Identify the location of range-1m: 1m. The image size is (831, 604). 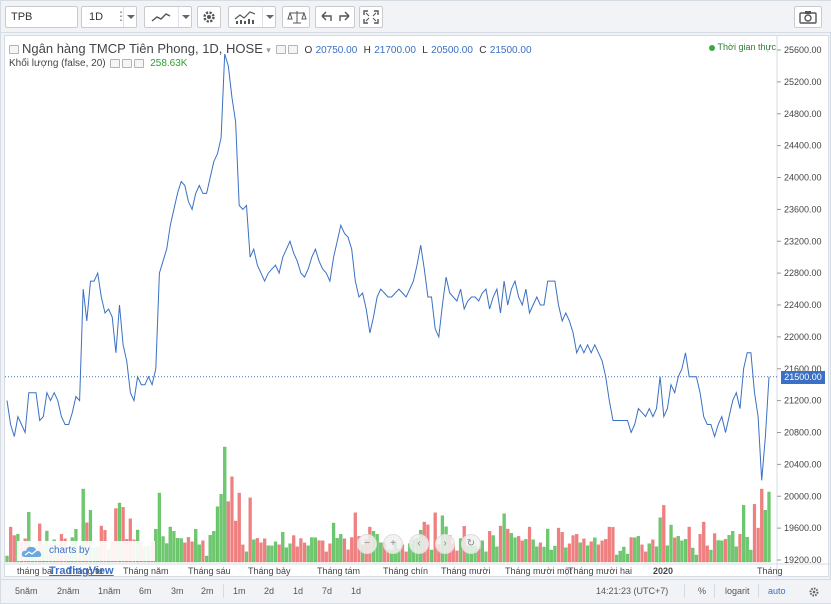
(239, 591).